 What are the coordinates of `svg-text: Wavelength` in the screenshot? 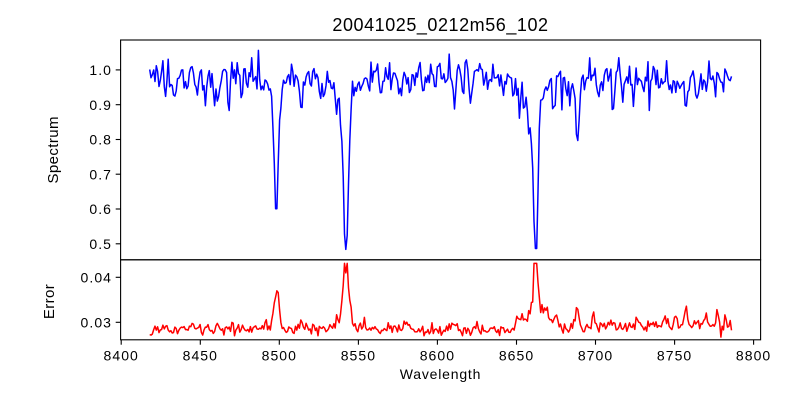 It's located at (440, 374).